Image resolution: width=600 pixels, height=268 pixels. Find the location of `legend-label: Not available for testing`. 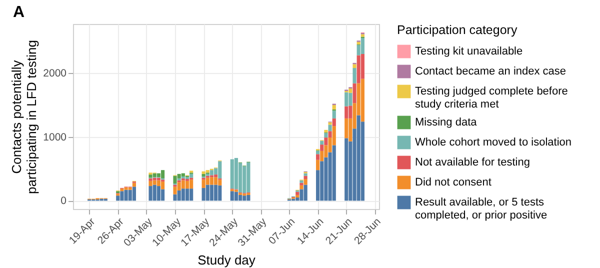

legend-label: Not available for testing is located at coordinates (472, 162).